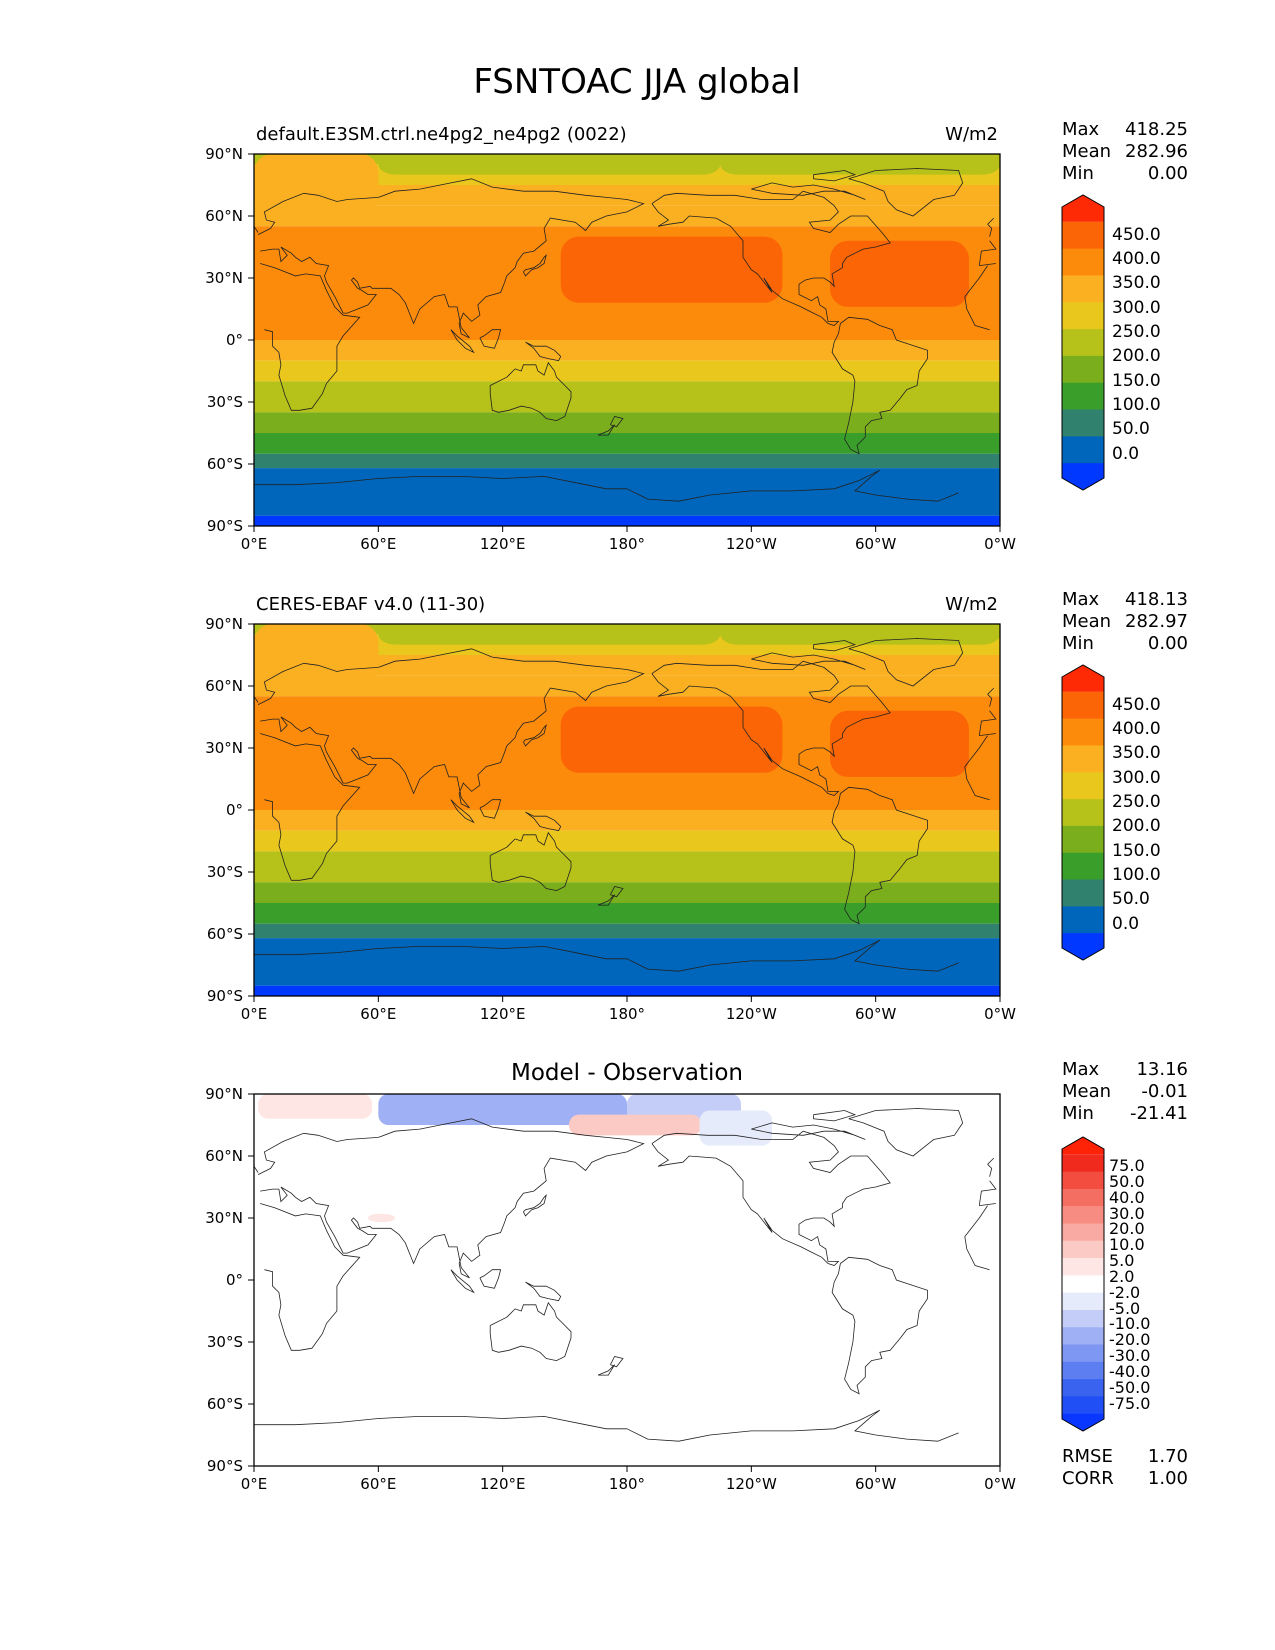 The height and width of the screenshot is (1650, 1275). Describe the element at coordinates (1168, 643) in the screenshot. I see `stats-value-min-obs: 0.00` at that location.